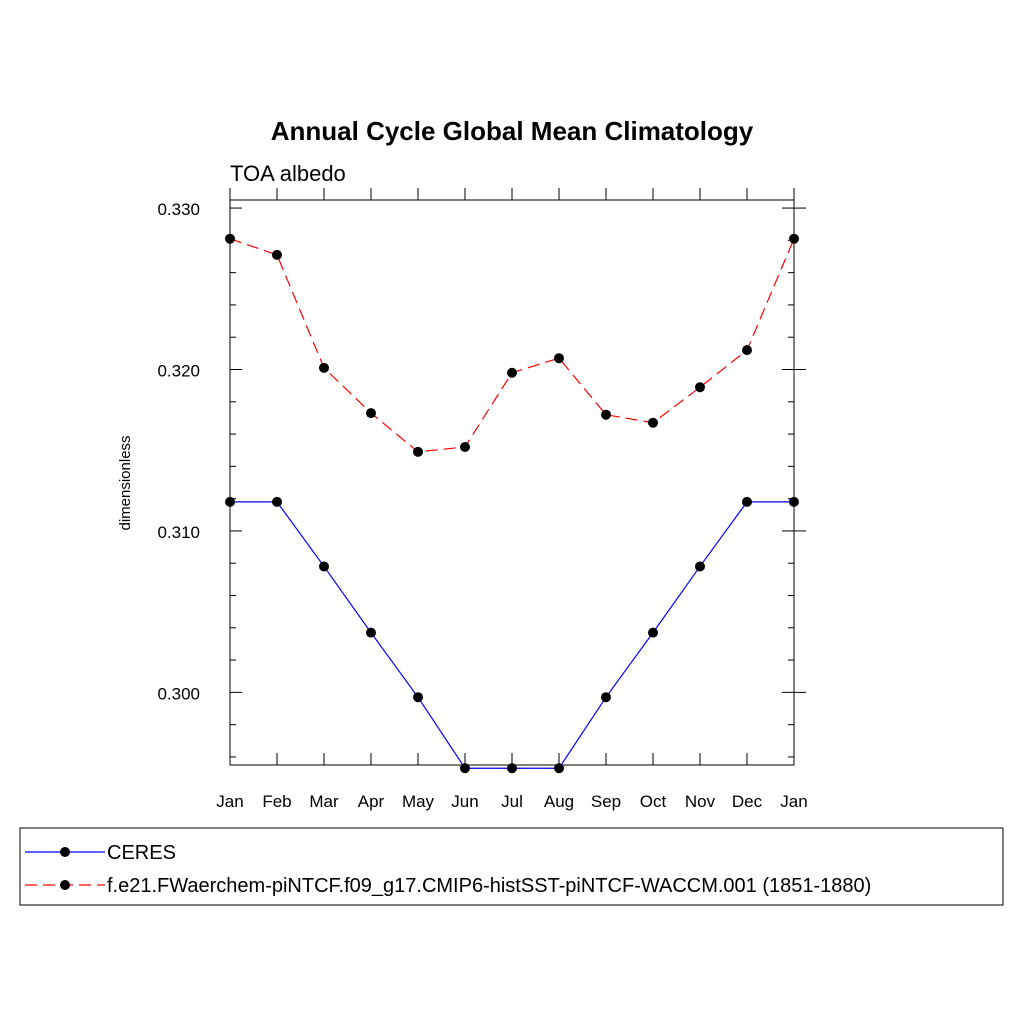 The height and width of the screenshot is (1024, 1024). Describe the element at coordinates (141, 853) in the screenshot. I see `legend-label: CERES` at that location.